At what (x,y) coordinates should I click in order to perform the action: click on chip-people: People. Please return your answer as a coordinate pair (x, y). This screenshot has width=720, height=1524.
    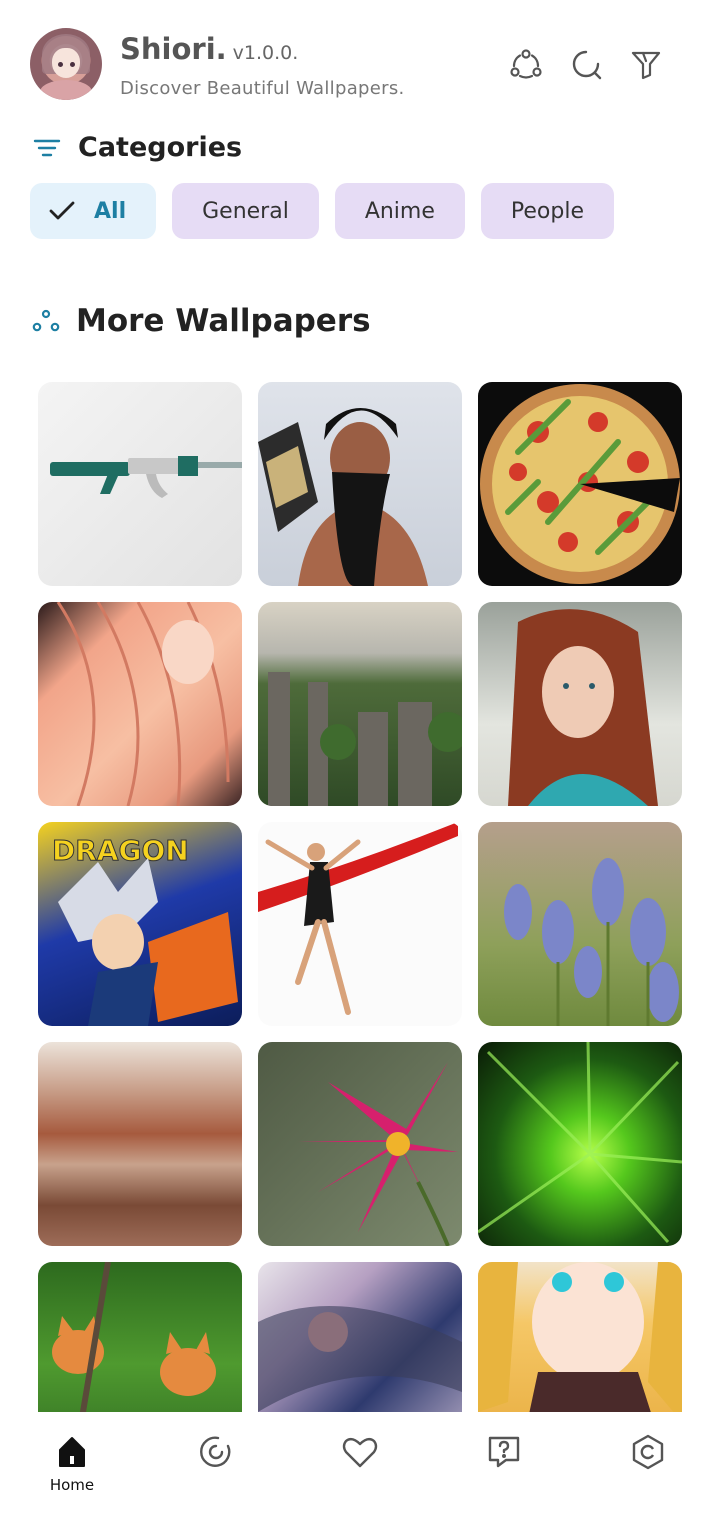
    Looking at the image, I should click on (547, 211).